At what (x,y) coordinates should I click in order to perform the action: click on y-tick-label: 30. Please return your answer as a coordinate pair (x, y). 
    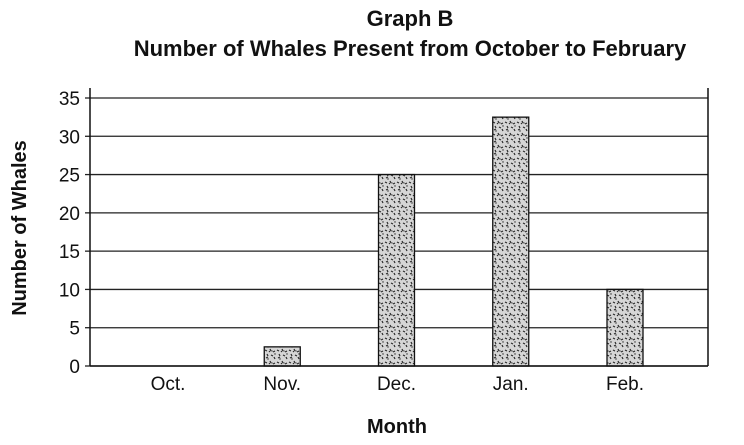
    Looking at the image, I should click on (69, 137).